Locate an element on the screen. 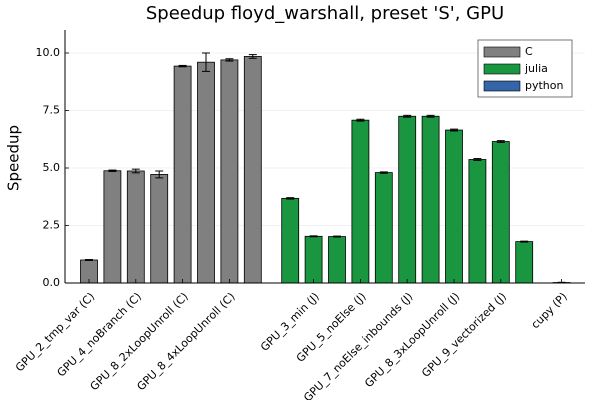 This screenshot has width=600, height=400. y-tick-label: 0.0 is located at coordinates (52, 282).